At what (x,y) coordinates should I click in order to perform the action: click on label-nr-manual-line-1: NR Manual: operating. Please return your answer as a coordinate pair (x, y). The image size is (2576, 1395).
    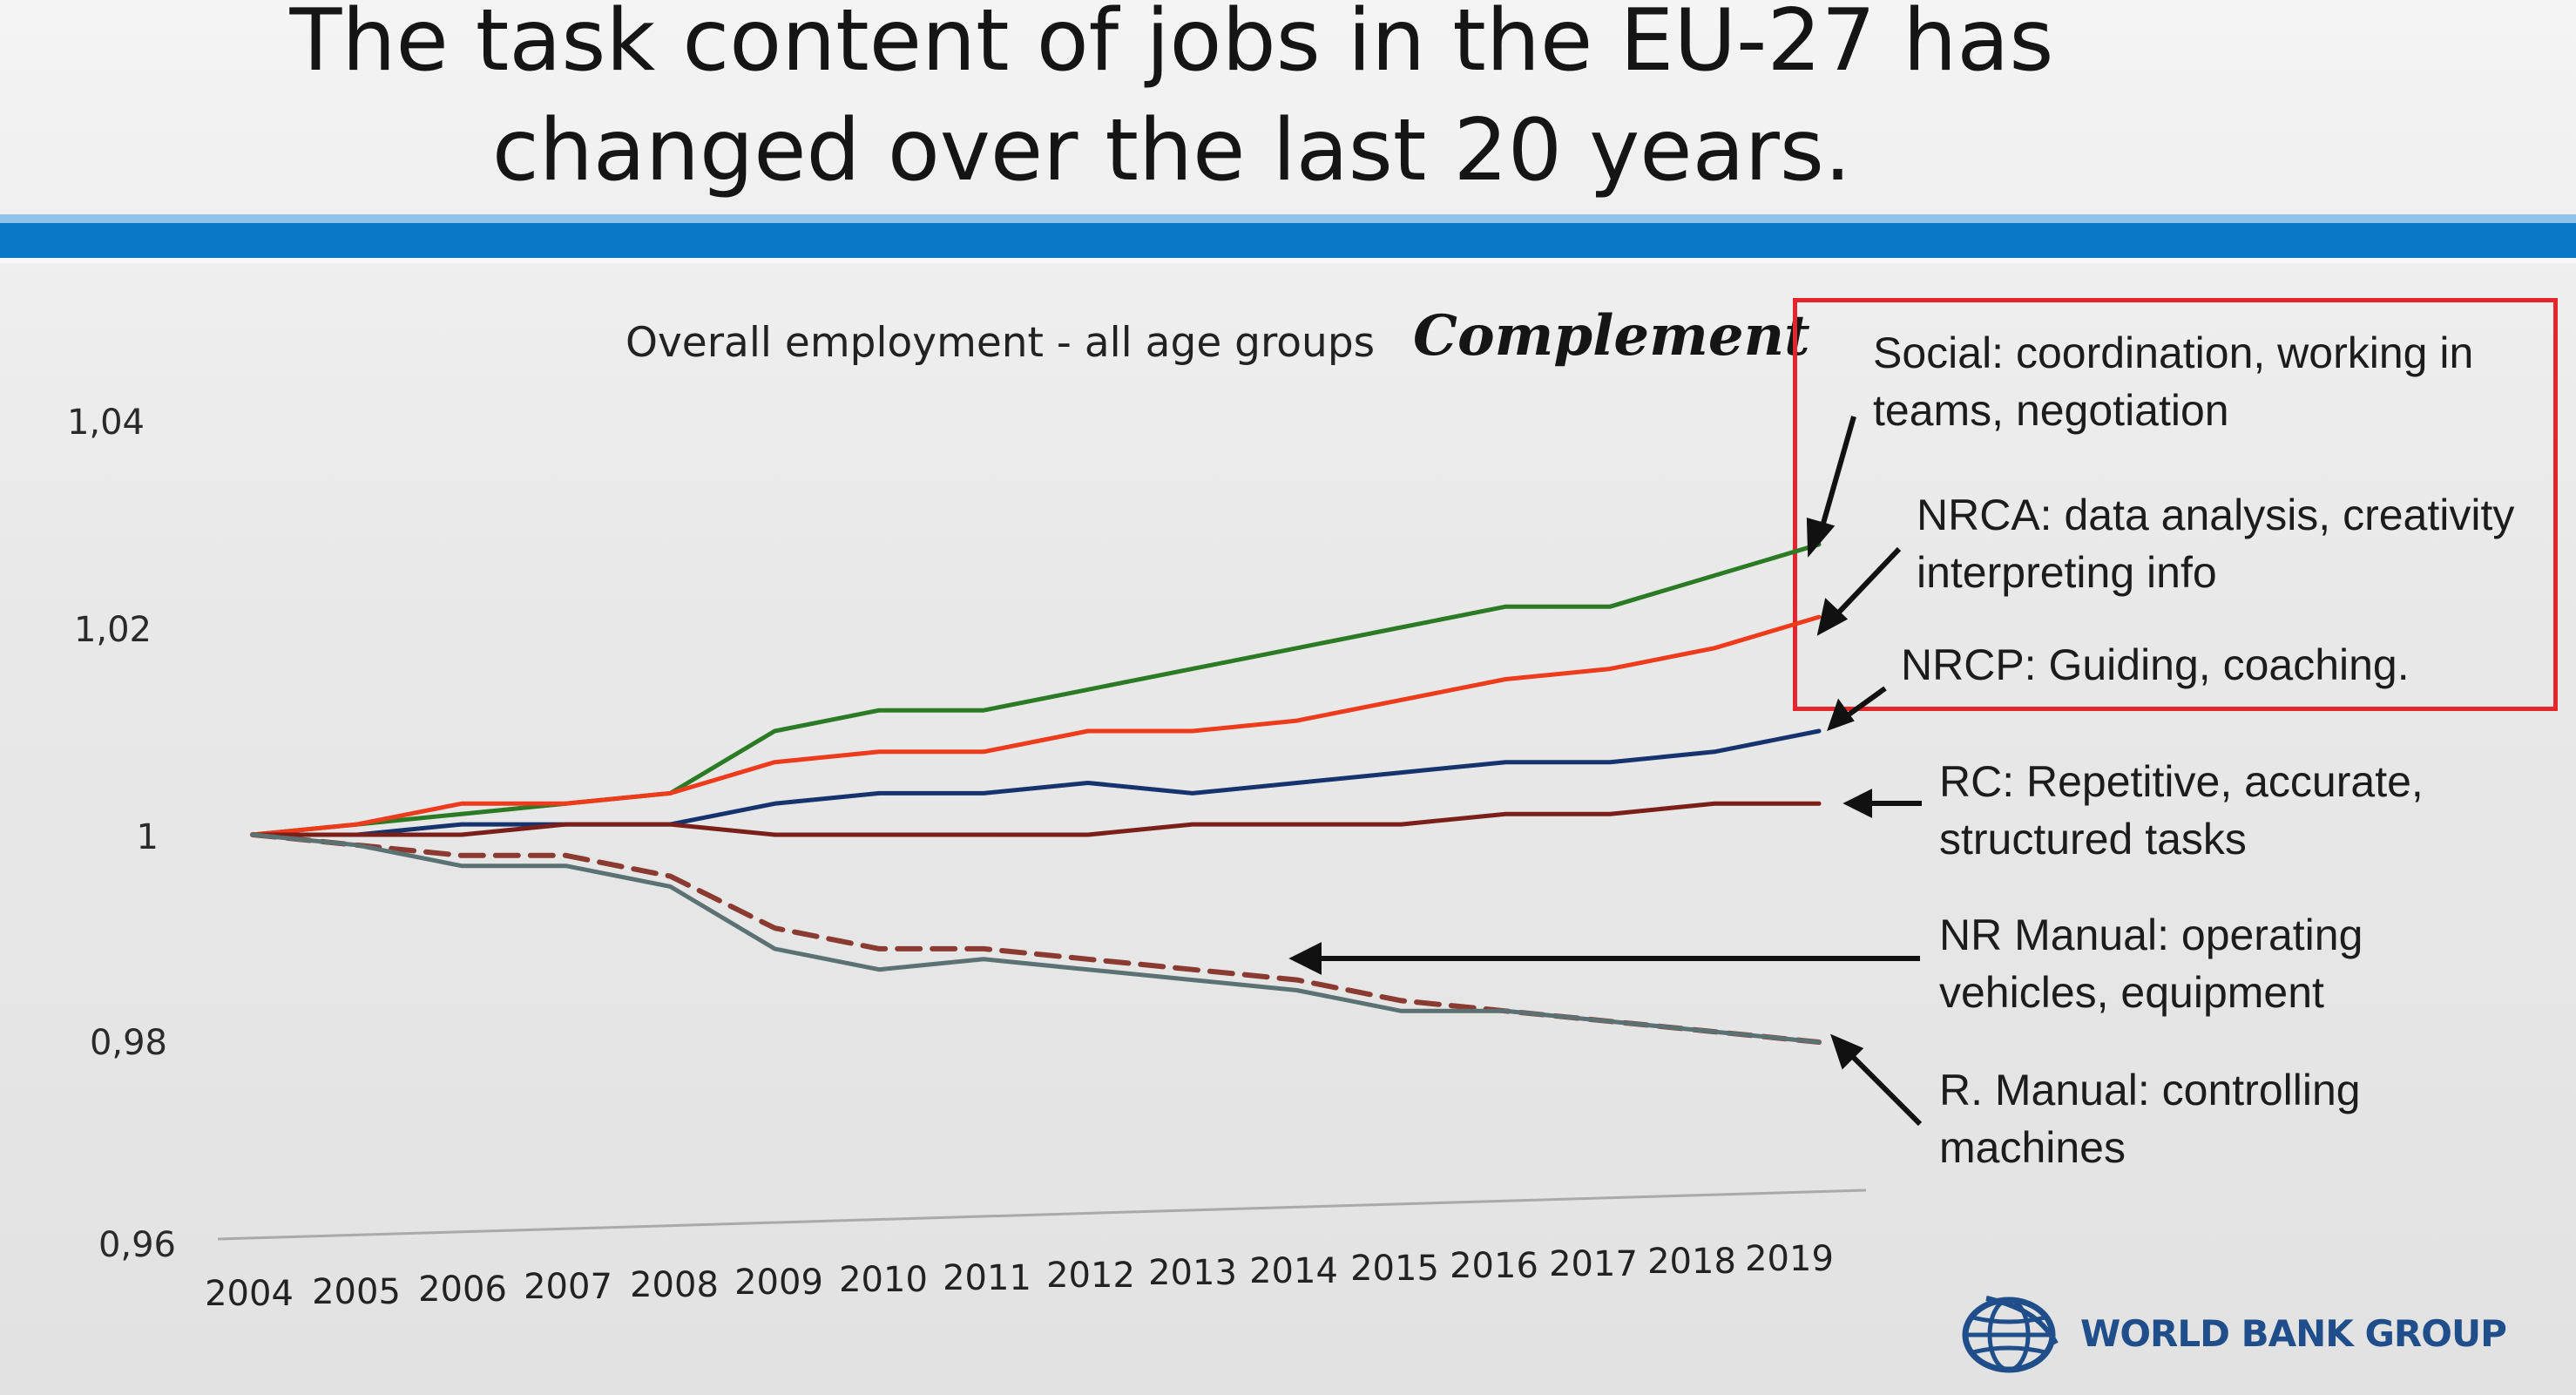
    Looking at the image, I should click on (2151, 935).